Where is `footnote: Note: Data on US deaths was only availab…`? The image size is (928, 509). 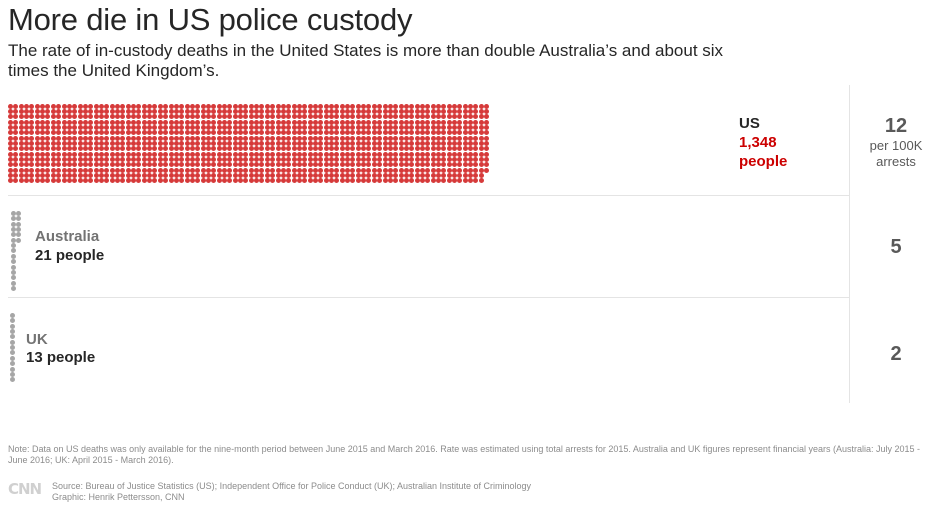 footnote: Note: Data on US deaths was only availab… is located at coordinates (464, 454).